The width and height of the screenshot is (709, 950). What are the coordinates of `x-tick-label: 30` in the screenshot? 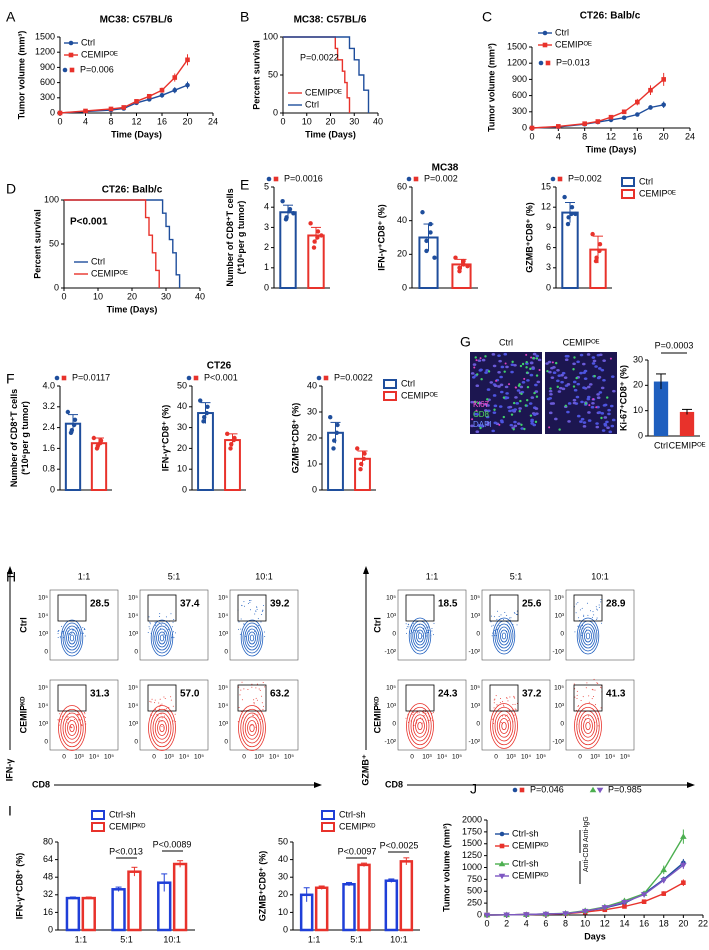 It's located at (166, 296).